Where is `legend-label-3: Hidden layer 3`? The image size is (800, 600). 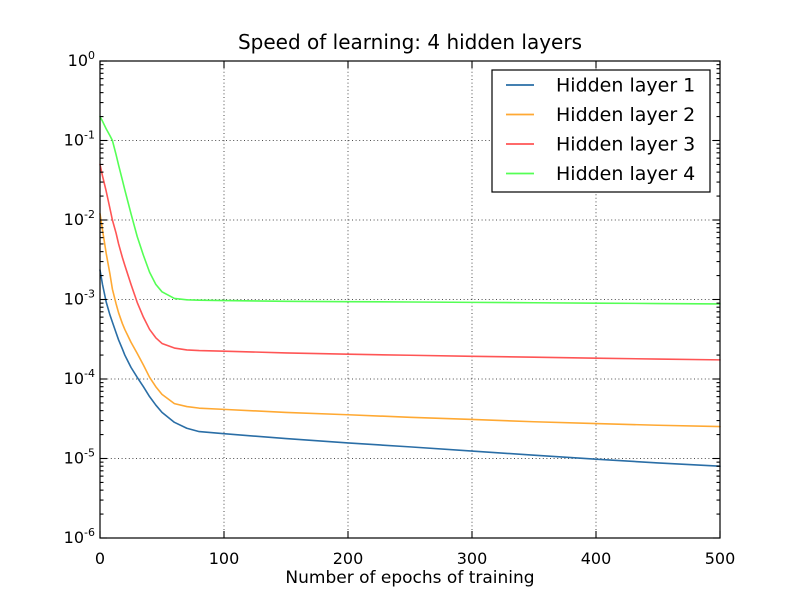
legend-label-3: Hidden layer 3 is located at coordinates (625, 145).